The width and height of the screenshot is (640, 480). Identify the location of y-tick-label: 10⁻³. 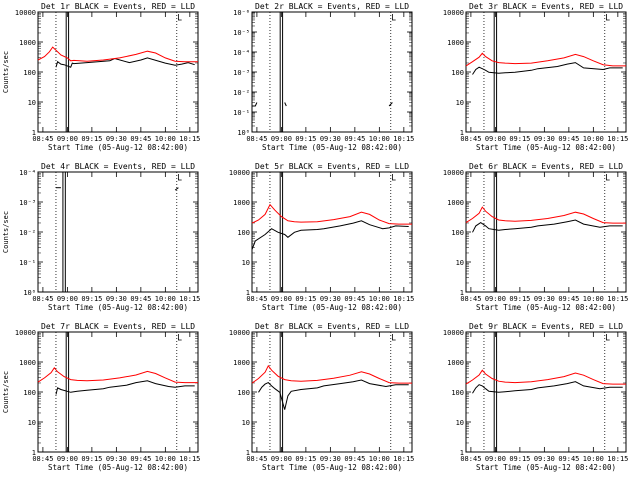
(27, 203).